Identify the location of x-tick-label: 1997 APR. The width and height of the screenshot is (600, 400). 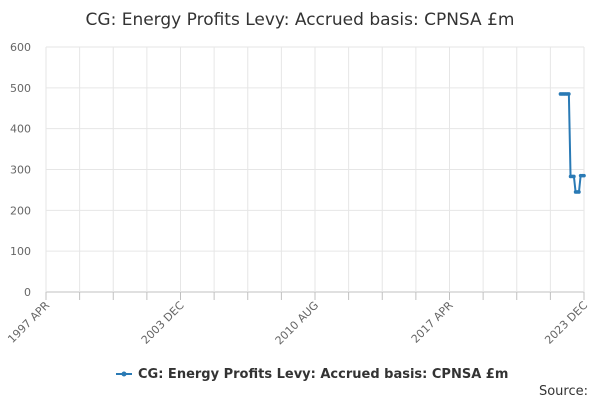
(28, 322).